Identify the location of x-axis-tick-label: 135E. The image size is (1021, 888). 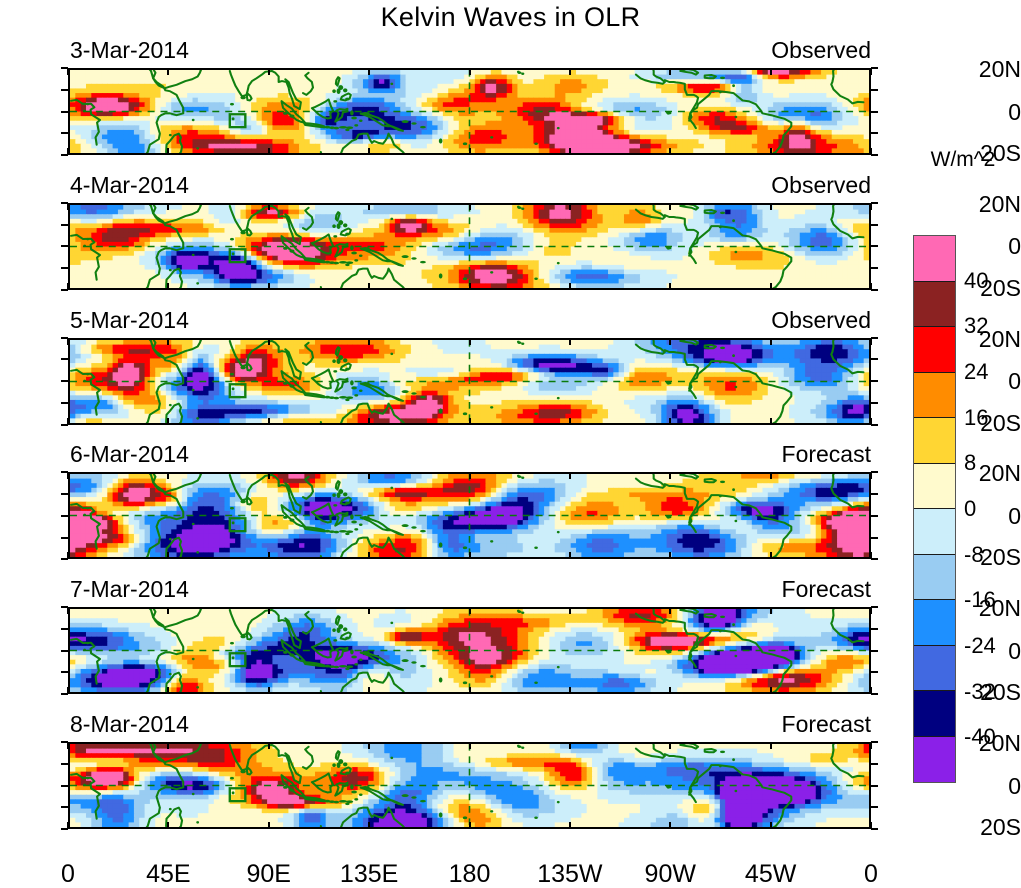
(369, 874).